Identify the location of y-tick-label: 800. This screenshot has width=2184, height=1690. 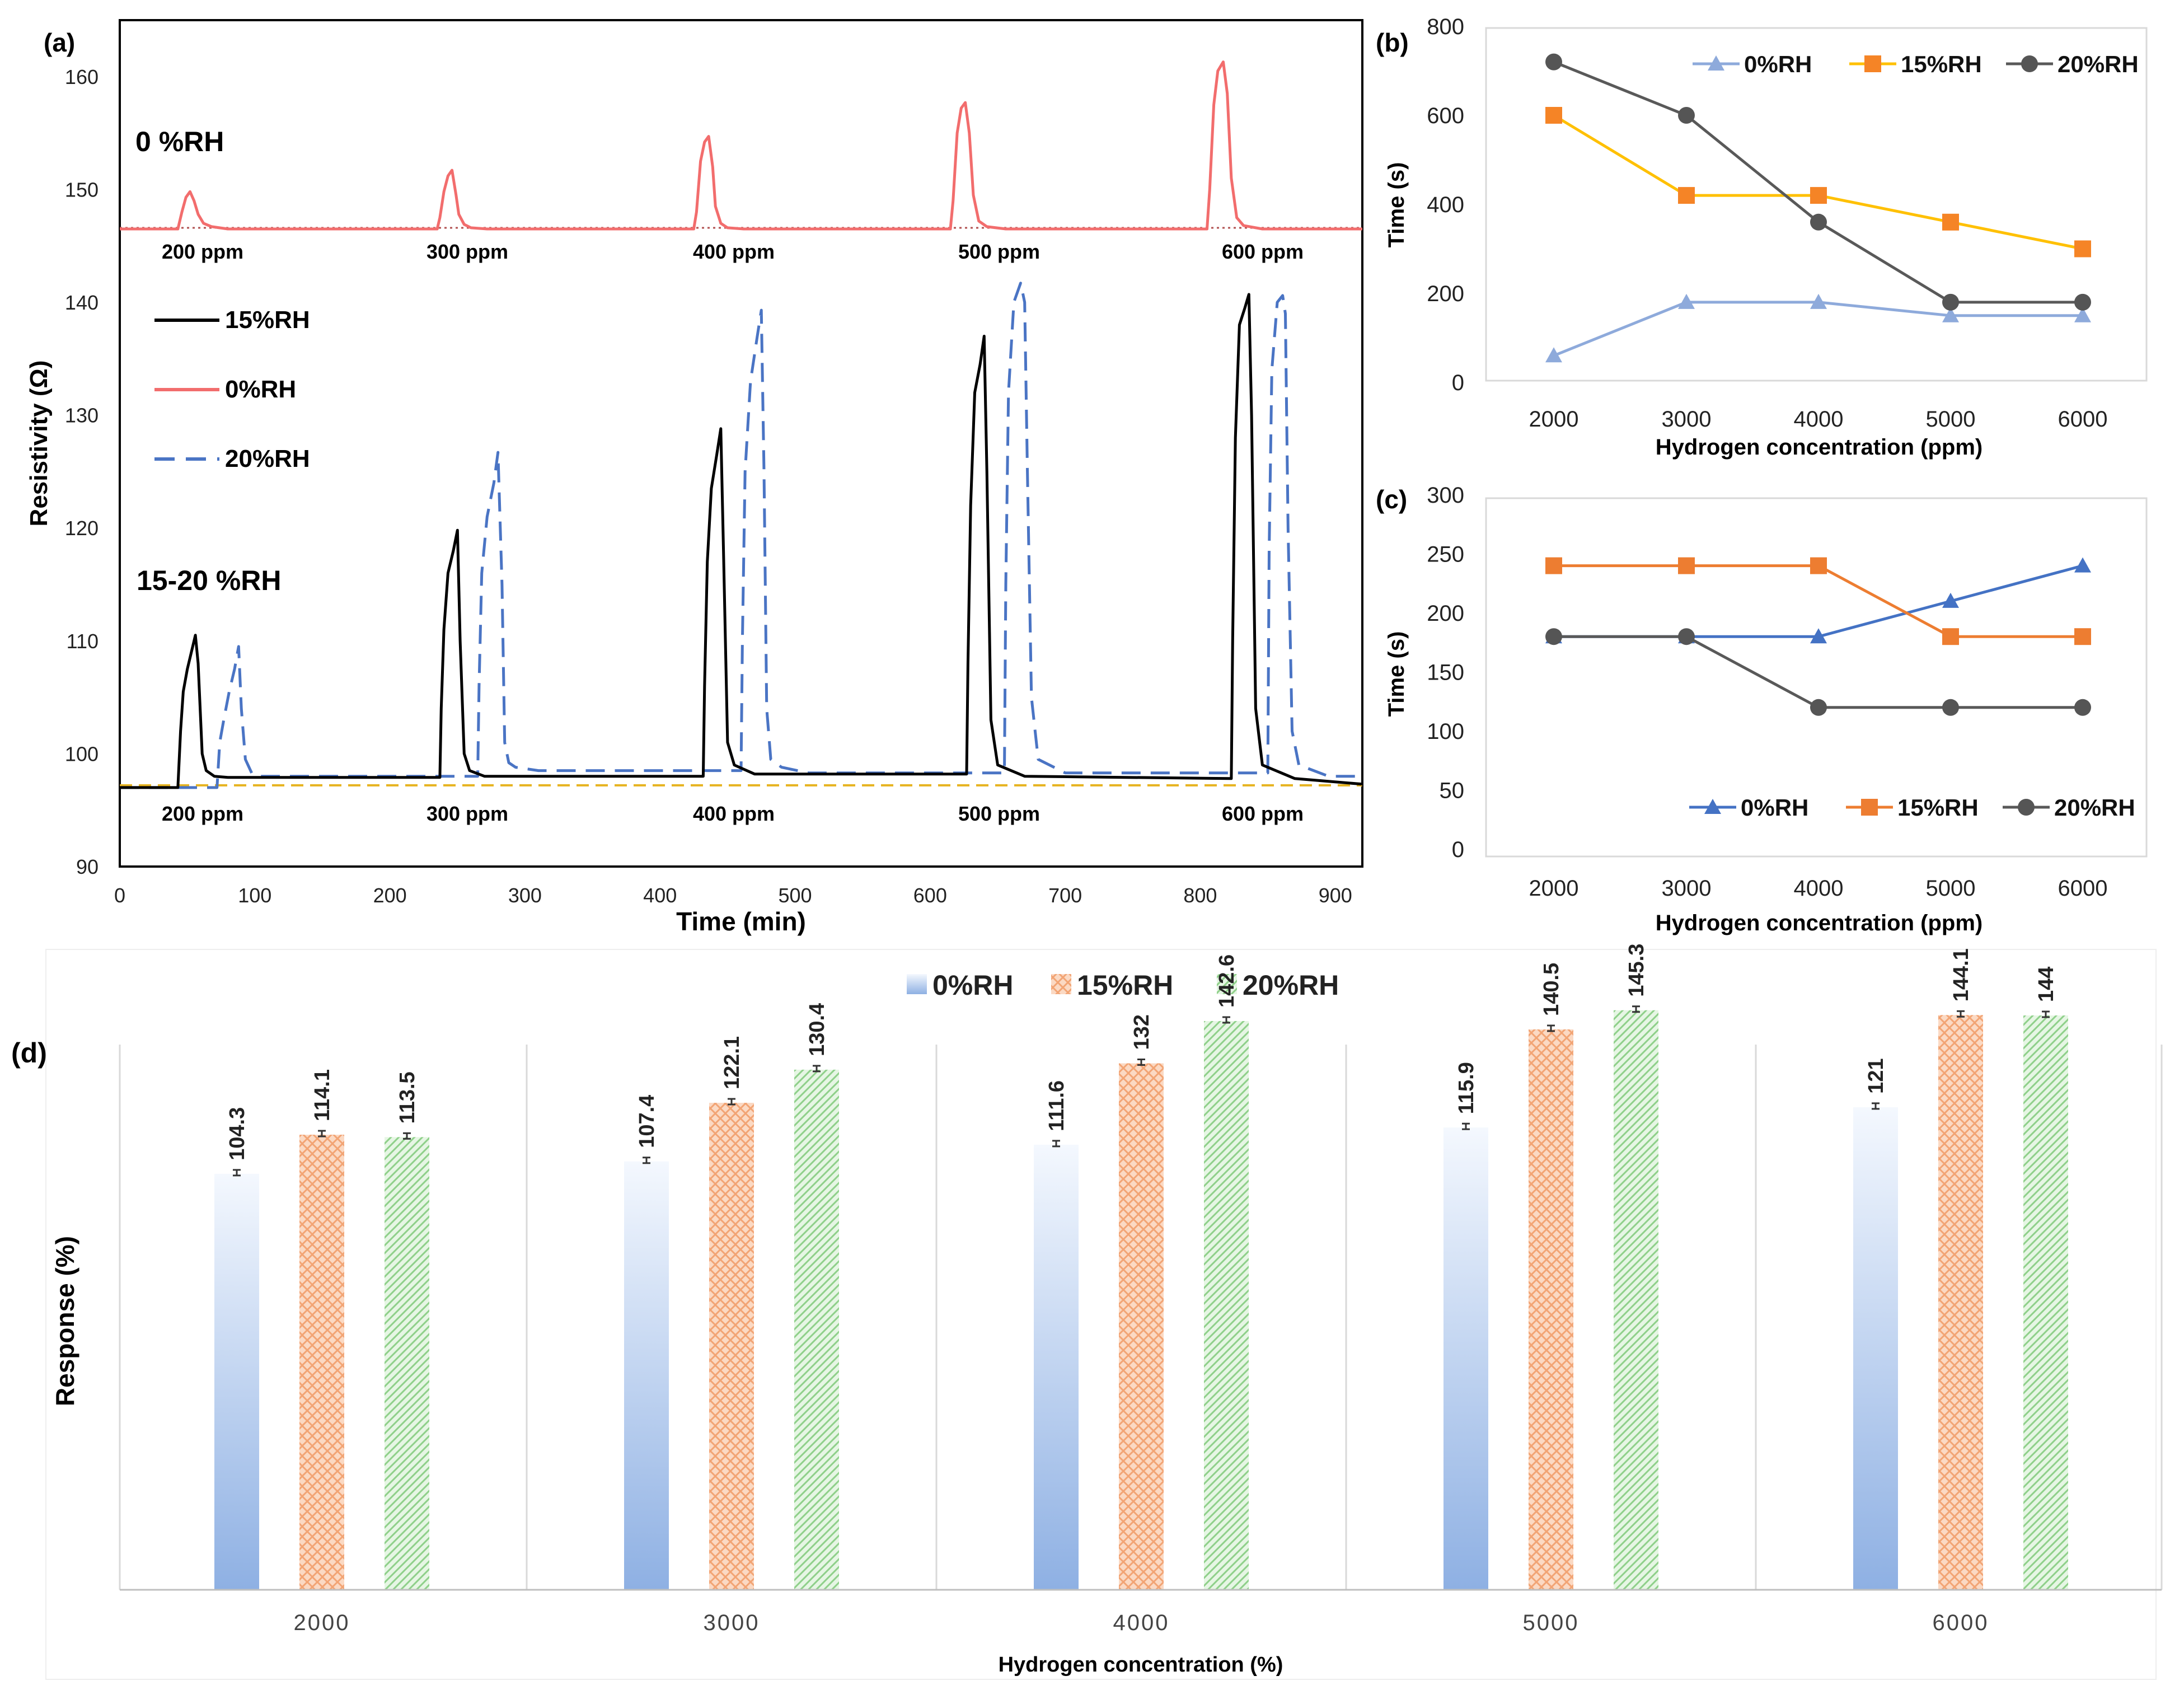
(1446, 27).